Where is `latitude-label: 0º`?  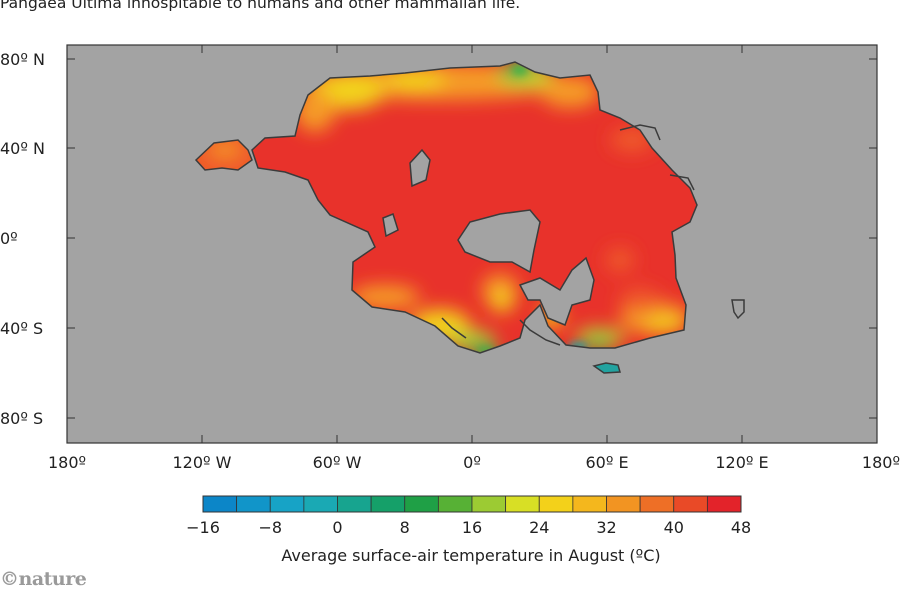
latitude-label: 0º is located at coordinates (9, 238).